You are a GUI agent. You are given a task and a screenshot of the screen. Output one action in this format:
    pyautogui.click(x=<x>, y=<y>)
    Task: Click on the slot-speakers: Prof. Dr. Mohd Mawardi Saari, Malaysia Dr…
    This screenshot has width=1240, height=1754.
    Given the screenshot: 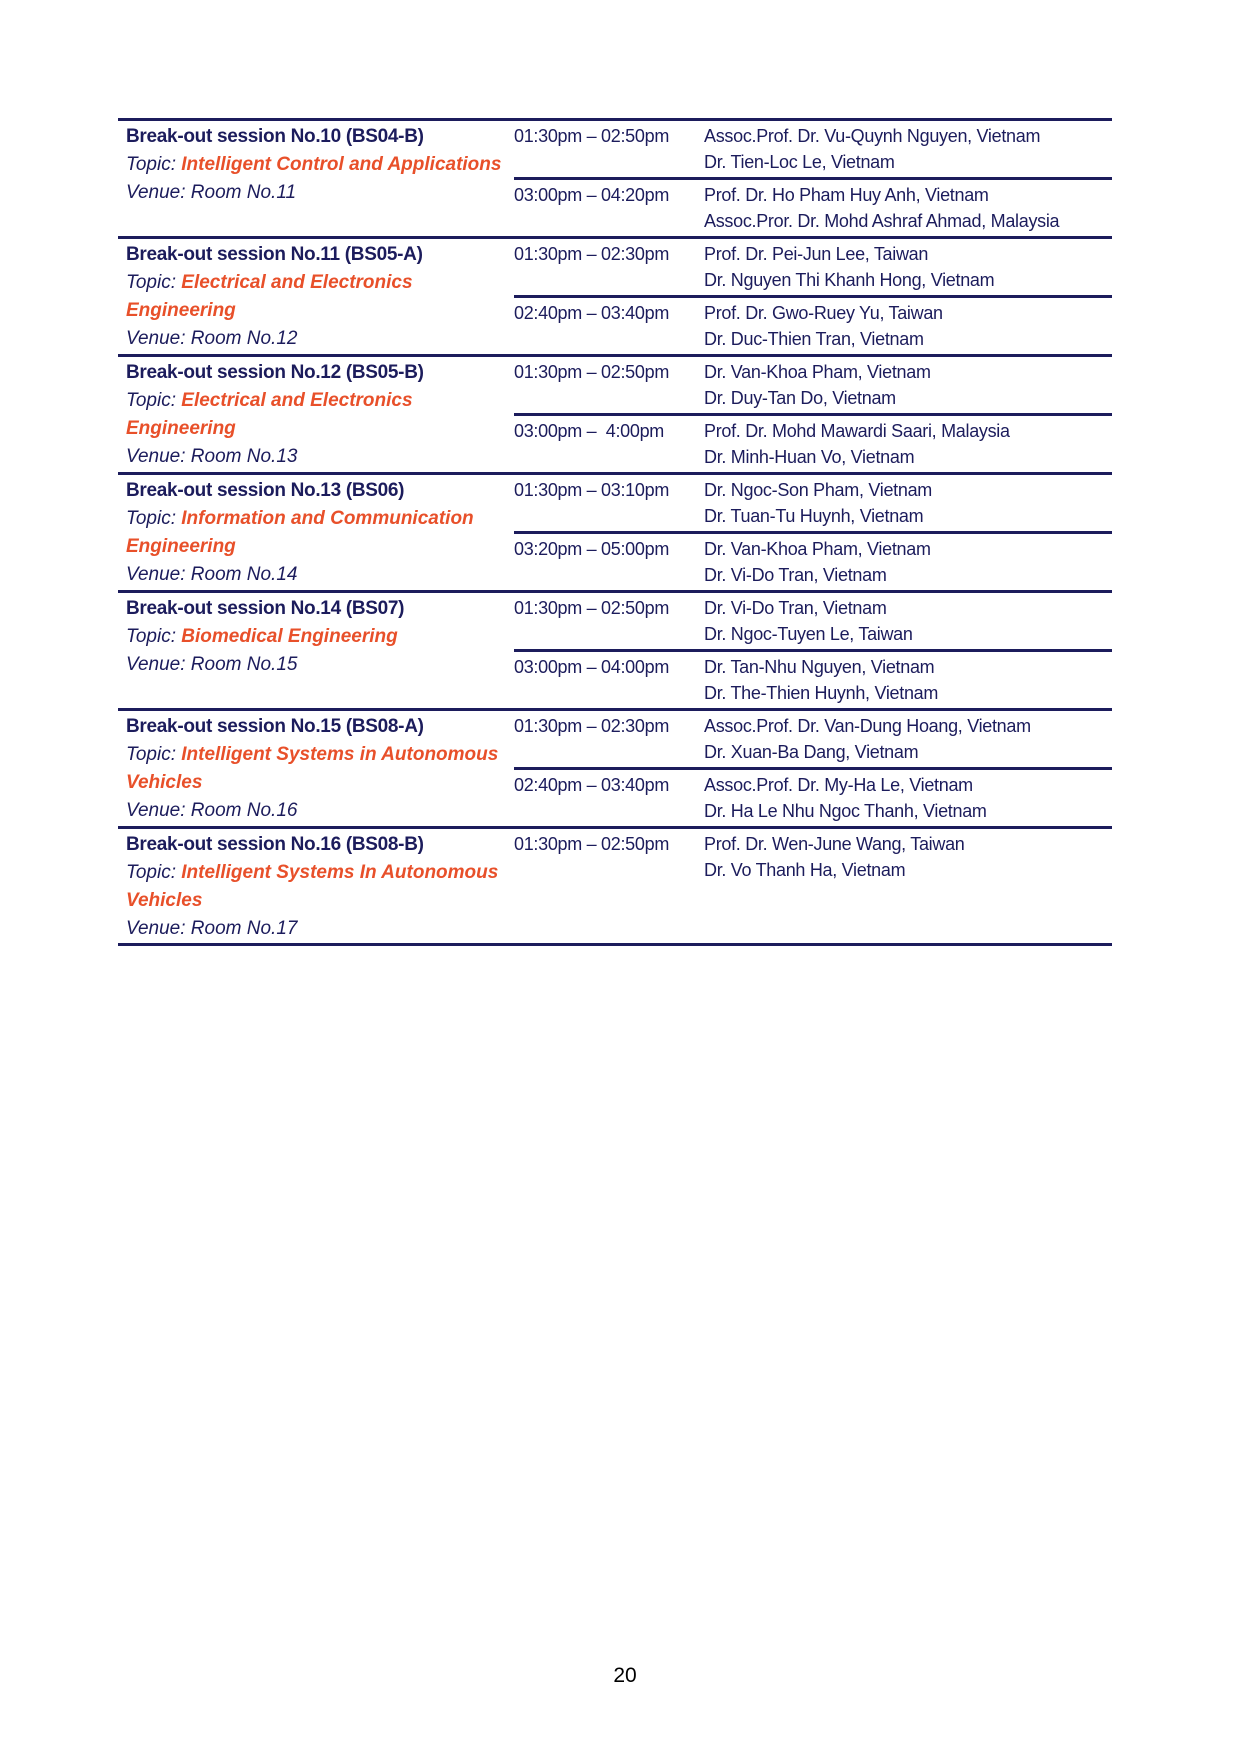 What is the action you would take?
    pyautogui.click(x=908, y=443)
    